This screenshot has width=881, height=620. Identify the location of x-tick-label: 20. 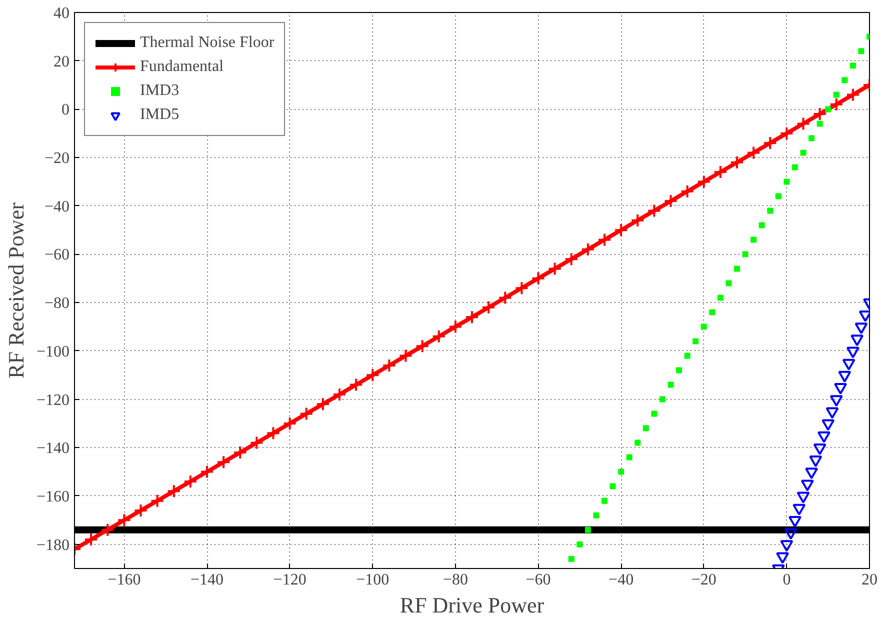
(870, 580).